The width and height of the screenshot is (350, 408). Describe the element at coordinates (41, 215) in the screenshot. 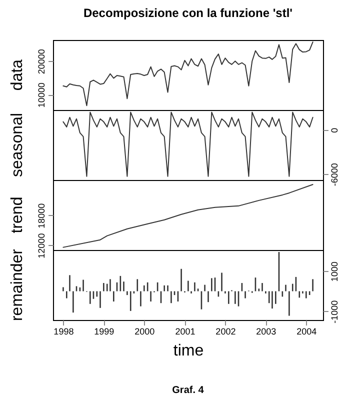

I see `y-tick-label: 18000` at that location.